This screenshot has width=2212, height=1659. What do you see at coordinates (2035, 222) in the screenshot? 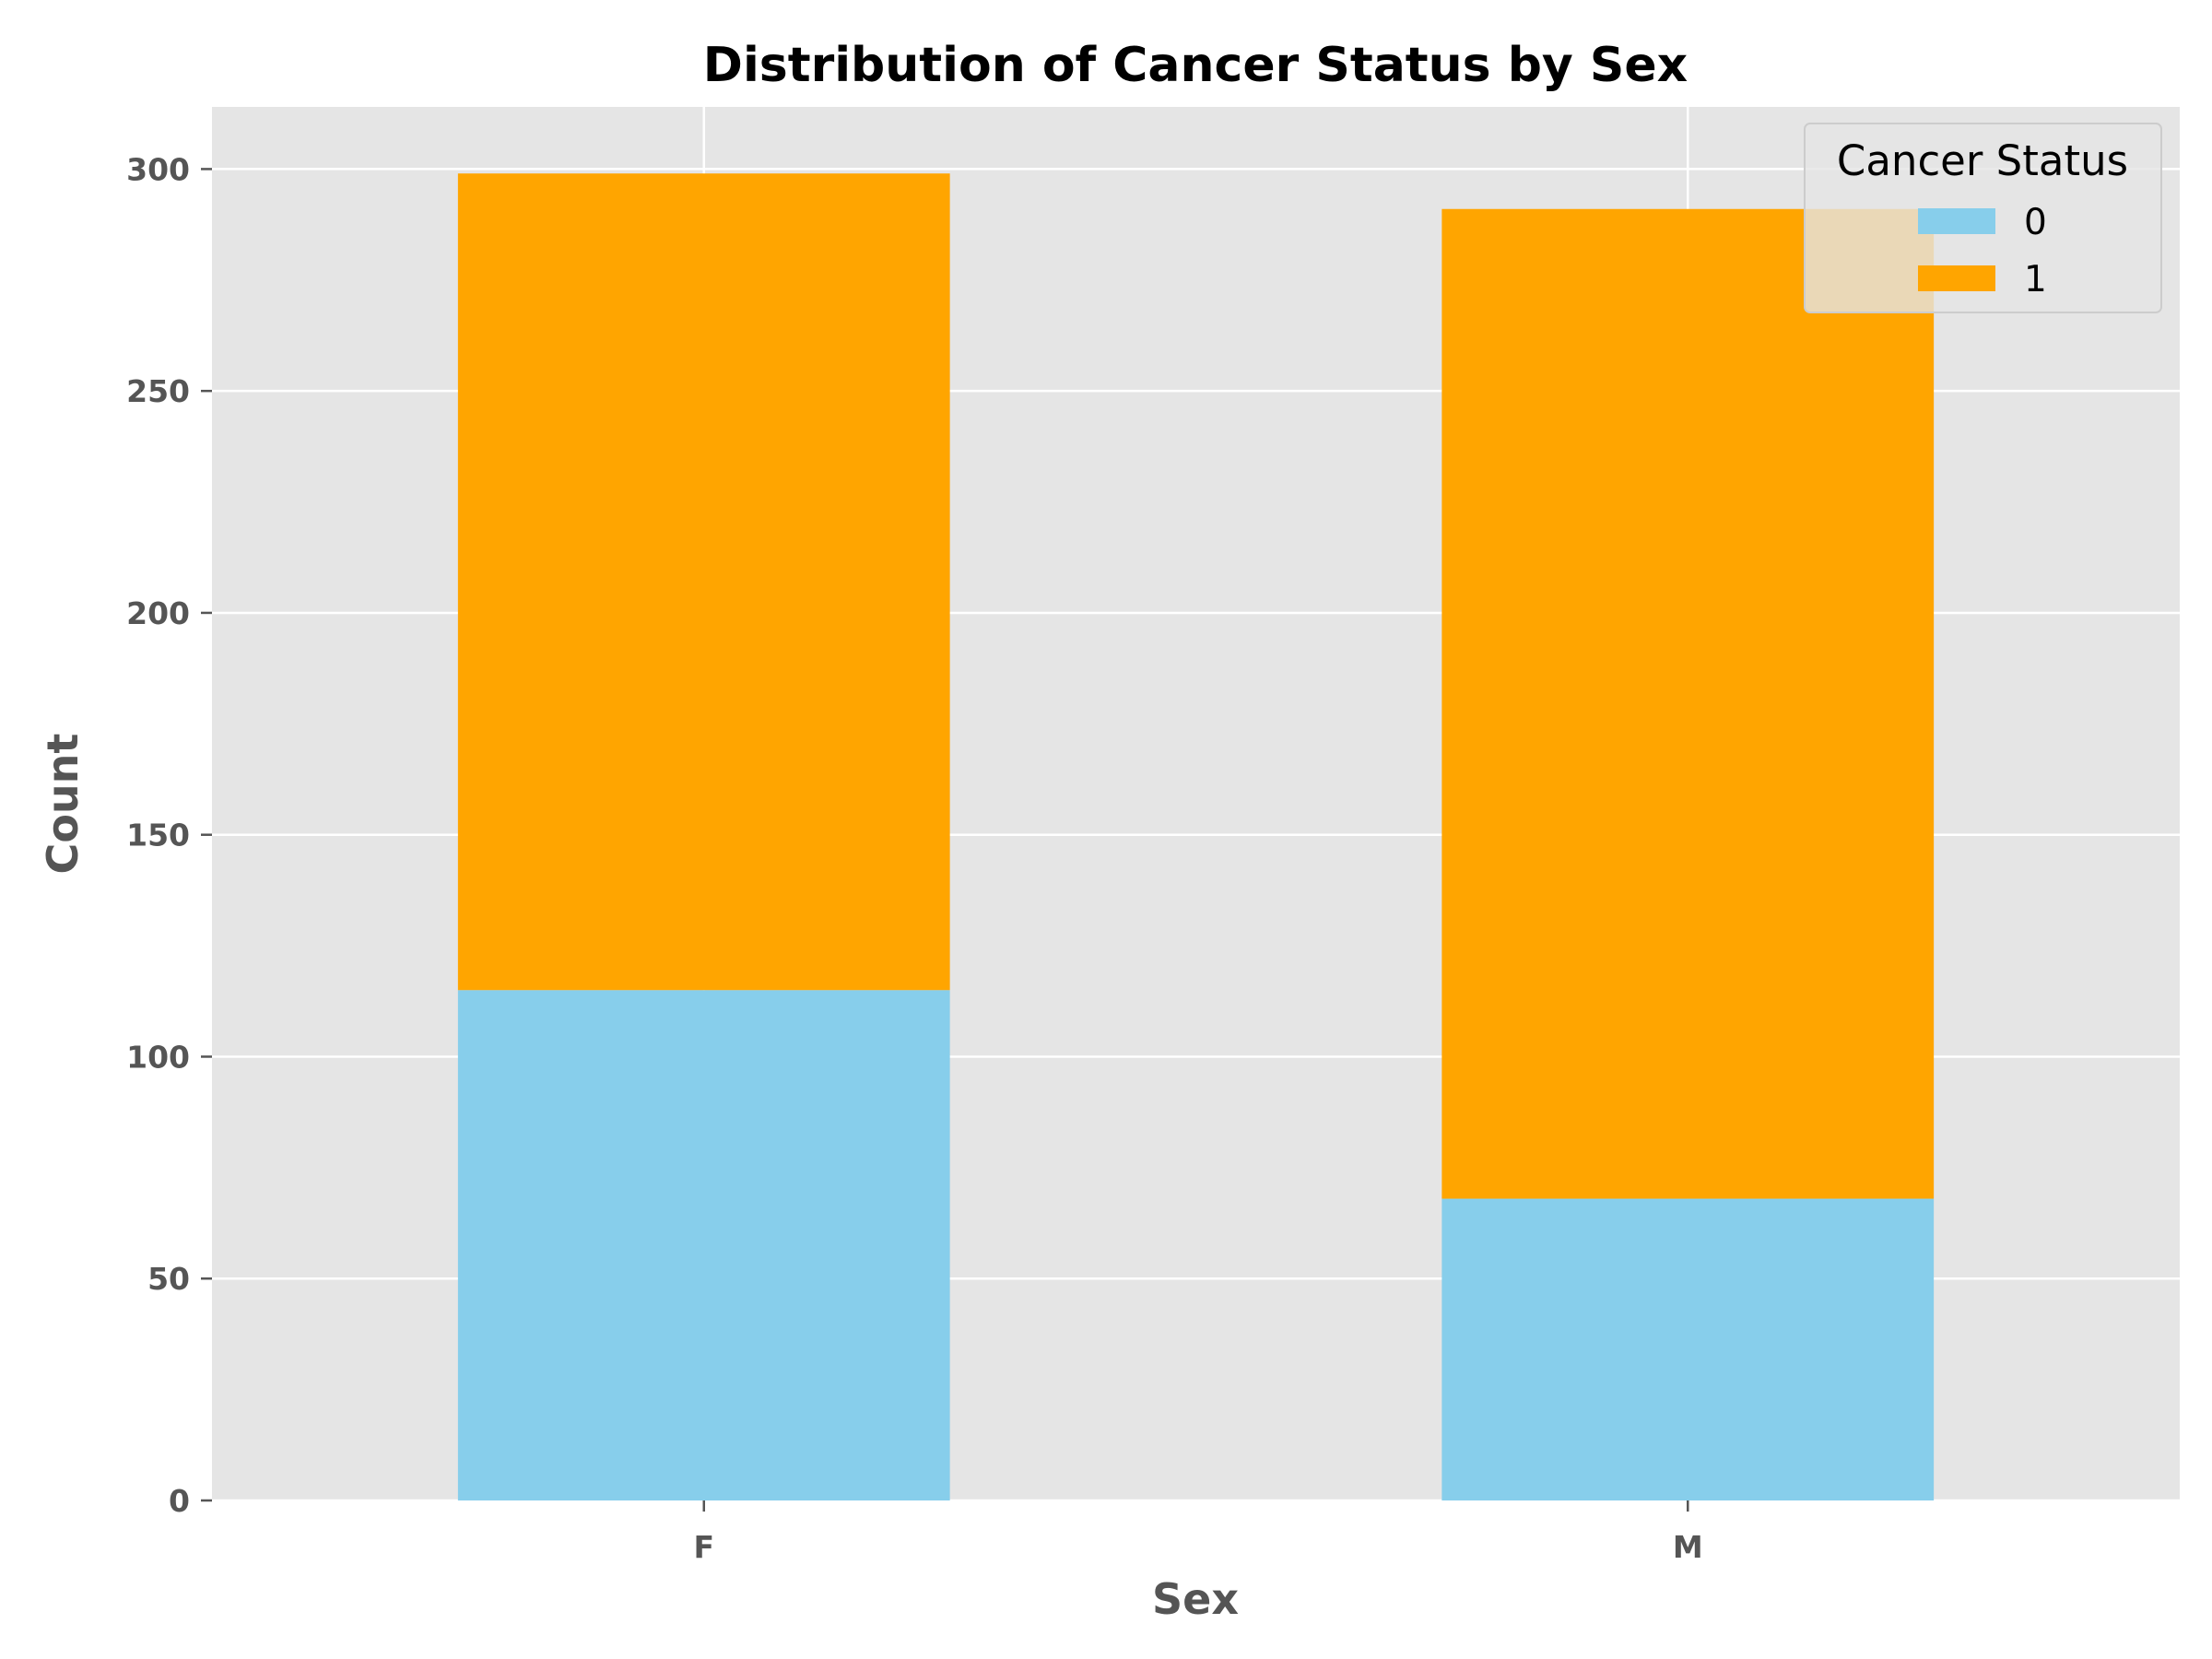
I see `legend-label-0: 0` at bounding box center [2035, 222].